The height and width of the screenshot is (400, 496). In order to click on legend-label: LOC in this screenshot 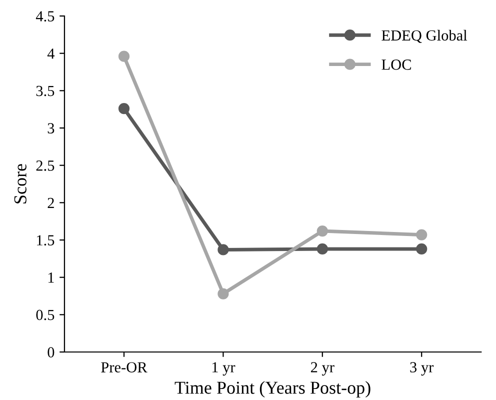, I will do `click(396, 65)`.